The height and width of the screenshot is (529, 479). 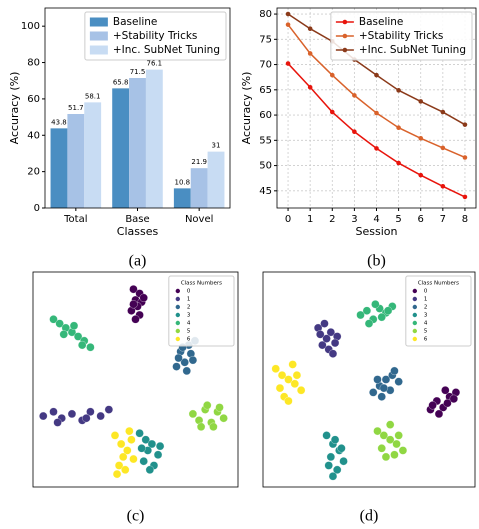 What do you see at coordinates (438, 311) in the screenshot?
I see `legend: Class Numbers 0 1 2 3 4 5 6` at bounding box center [438, 311].